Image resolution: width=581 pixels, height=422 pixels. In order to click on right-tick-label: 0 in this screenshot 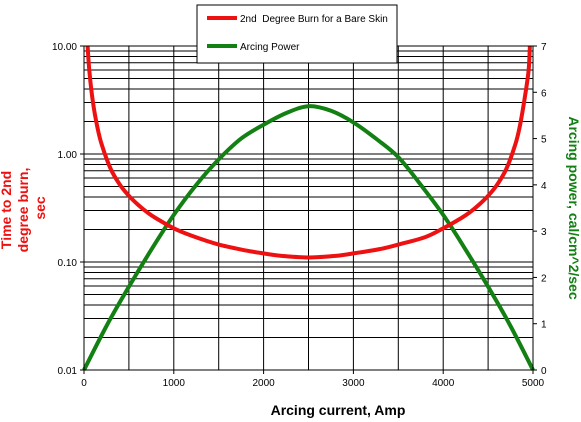, I will do `click(544, 371)`.